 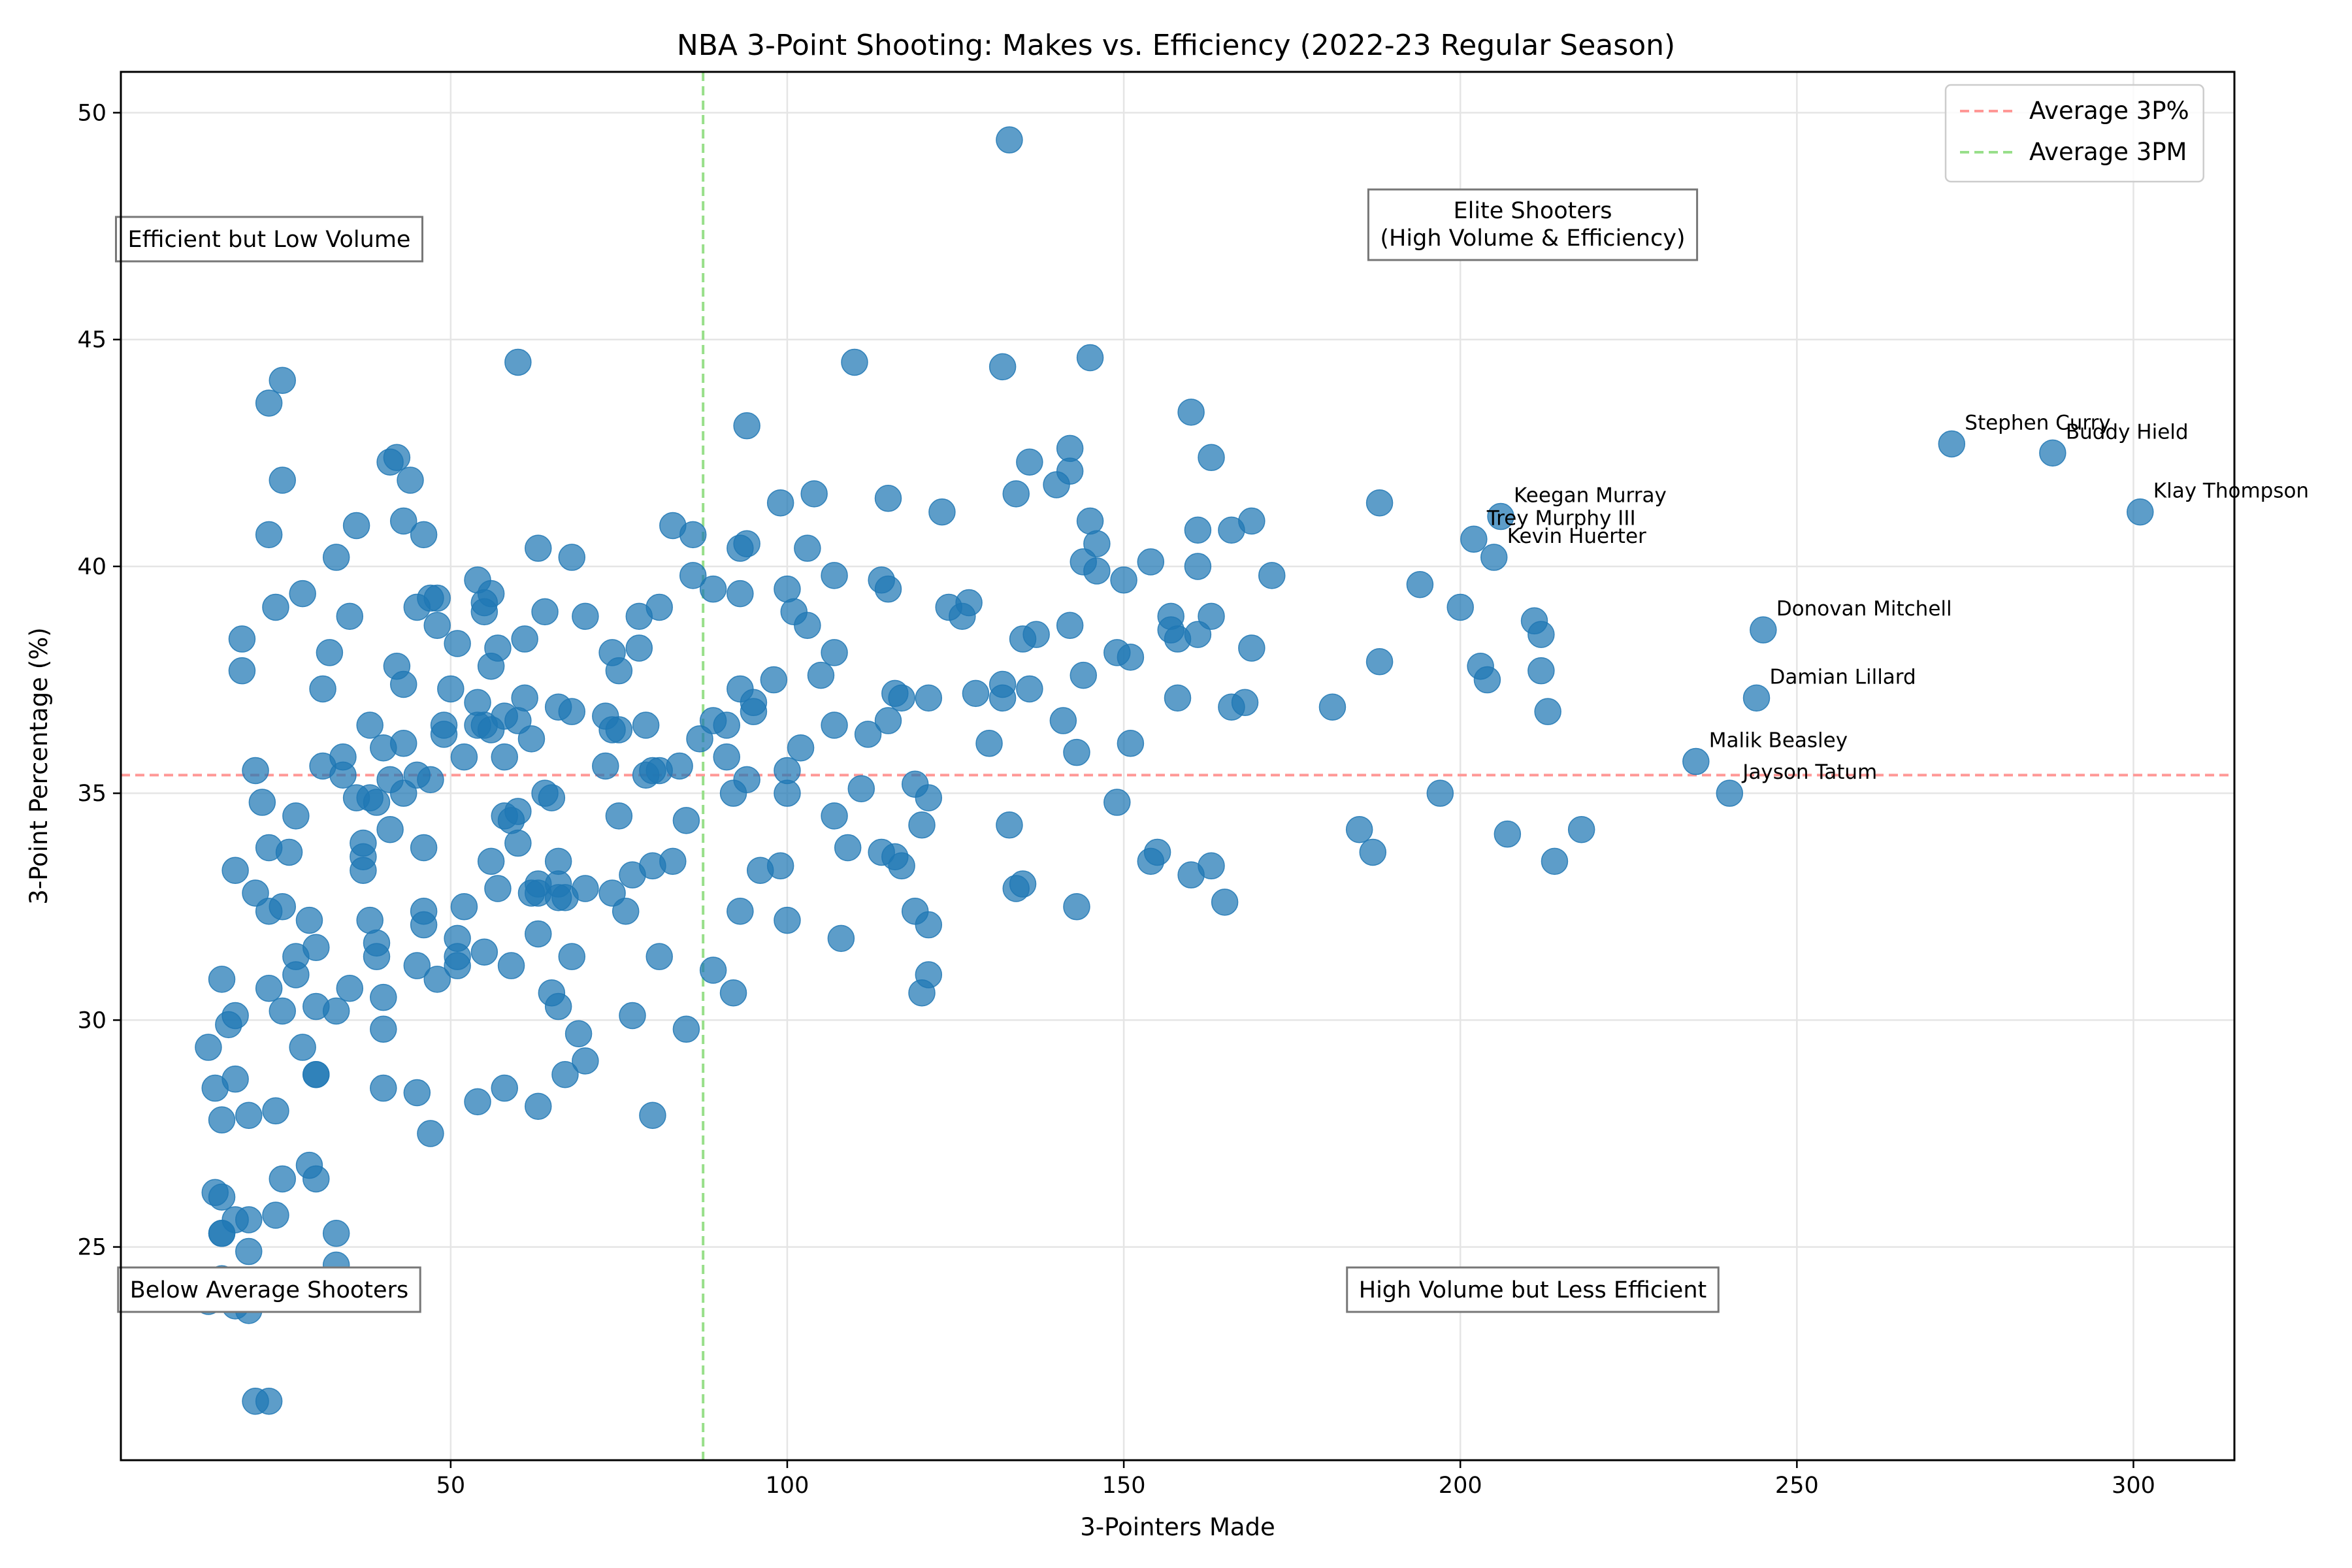 I want to click on x-tick-label: 200, so click(x=1460, y=1486).